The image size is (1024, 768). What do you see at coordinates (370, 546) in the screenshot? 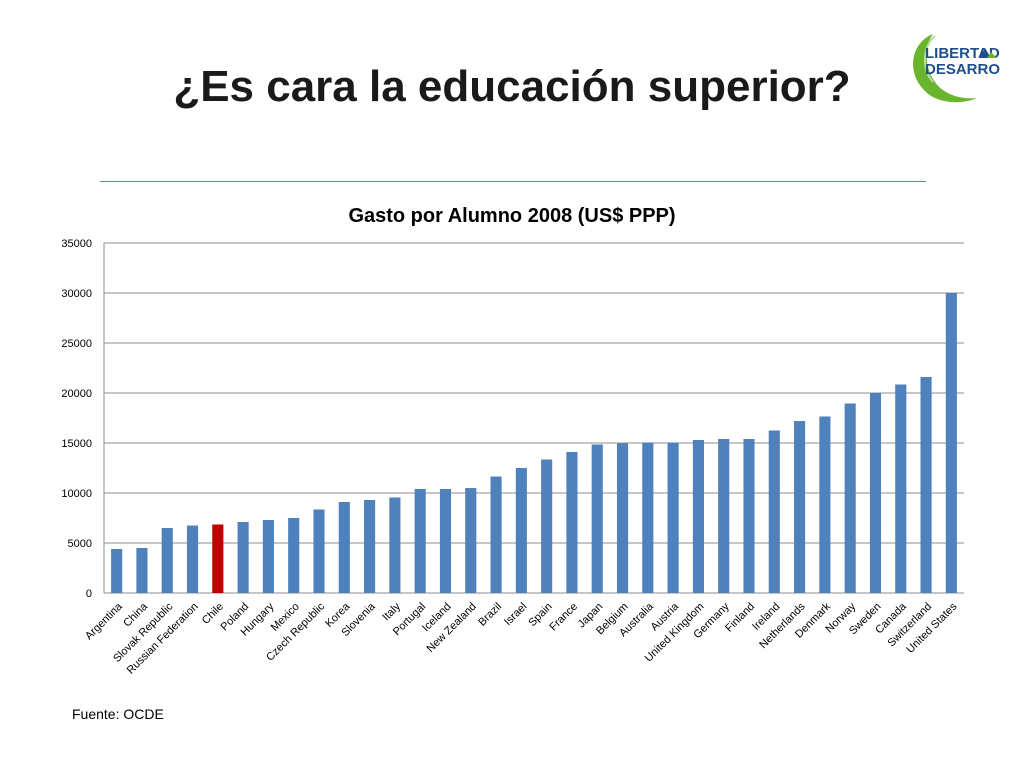
I see `bar-slovenia` at bounding box center [370, 546].